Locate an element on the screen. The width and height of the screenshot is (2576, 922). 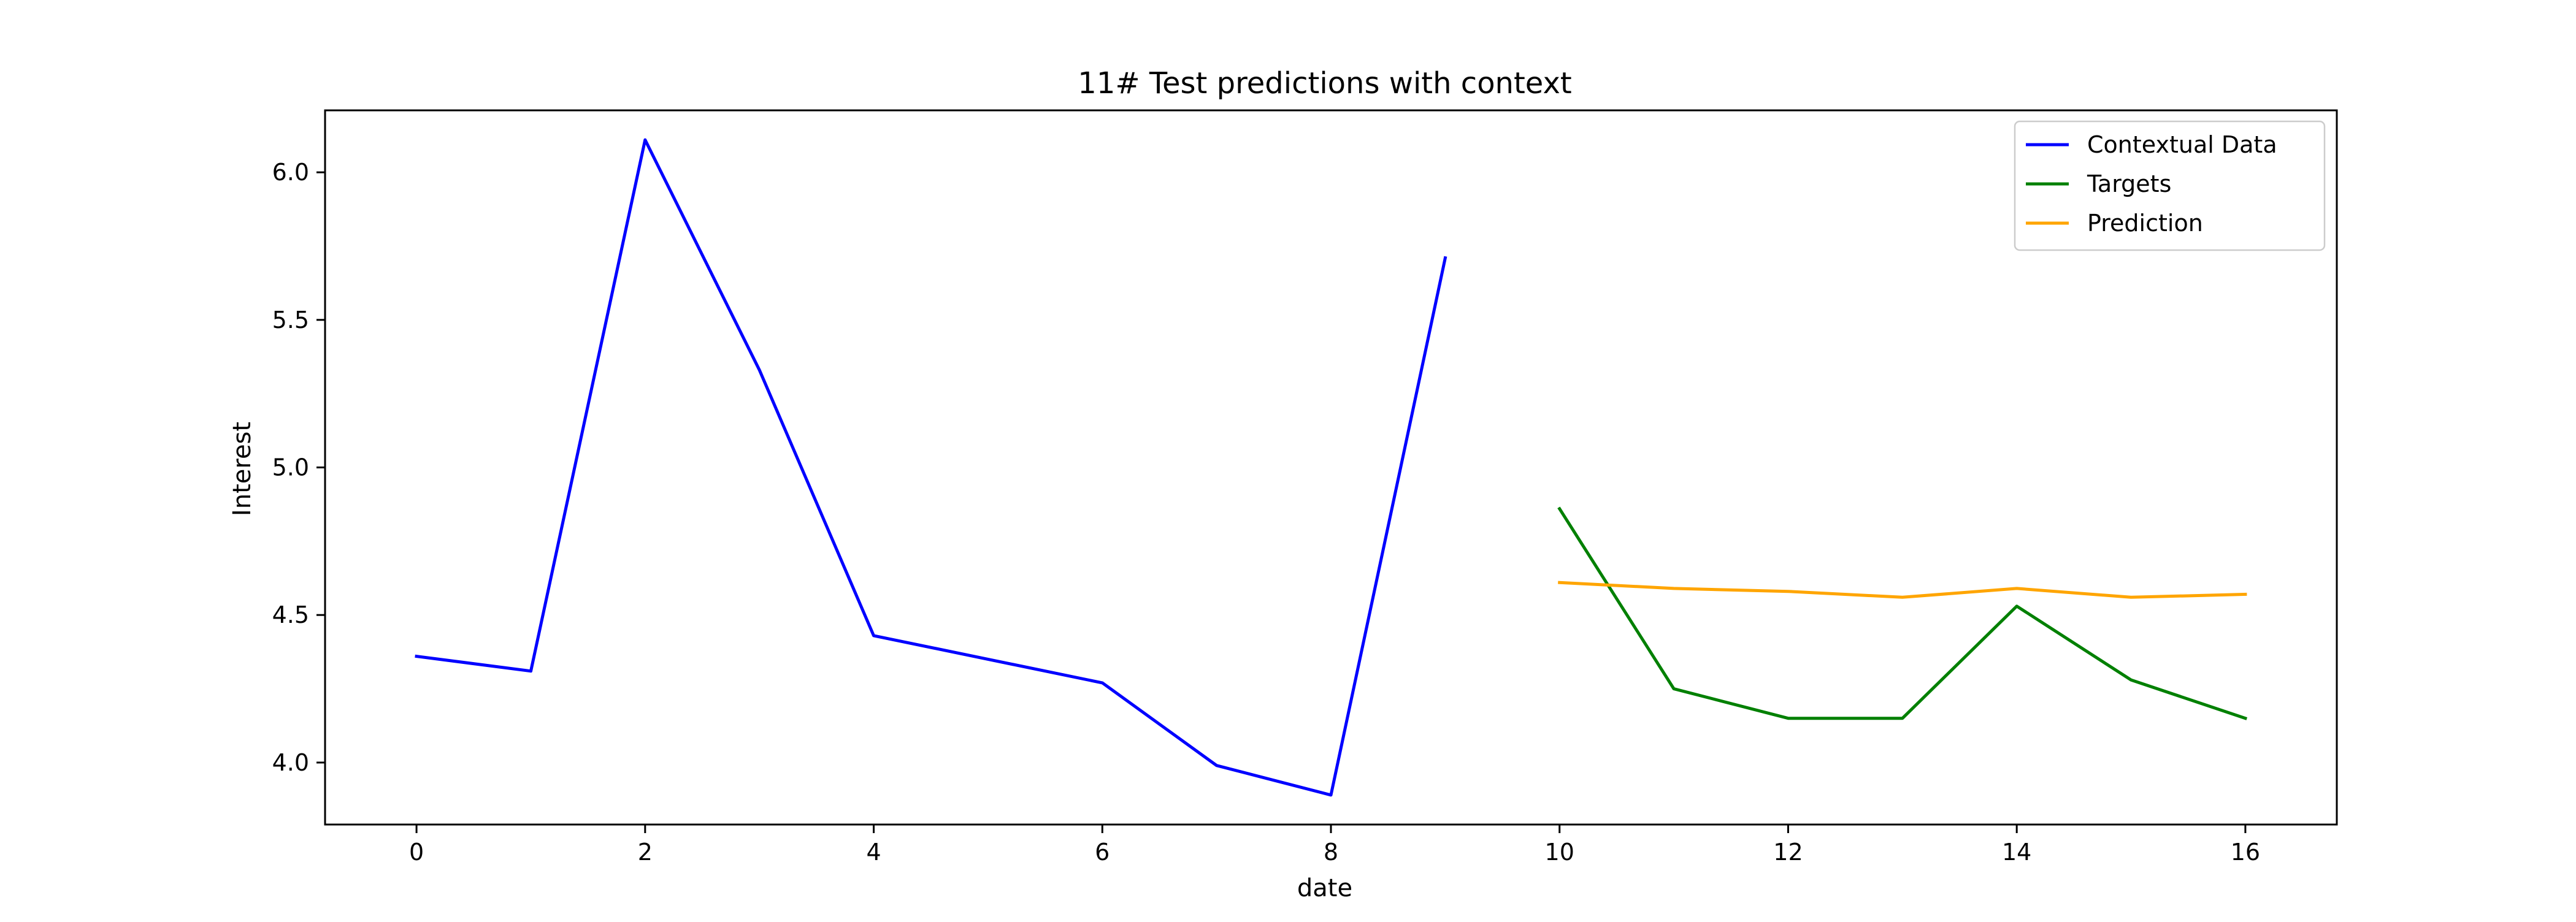
x-tick-label: 4 is located at coordinates (873, 852).